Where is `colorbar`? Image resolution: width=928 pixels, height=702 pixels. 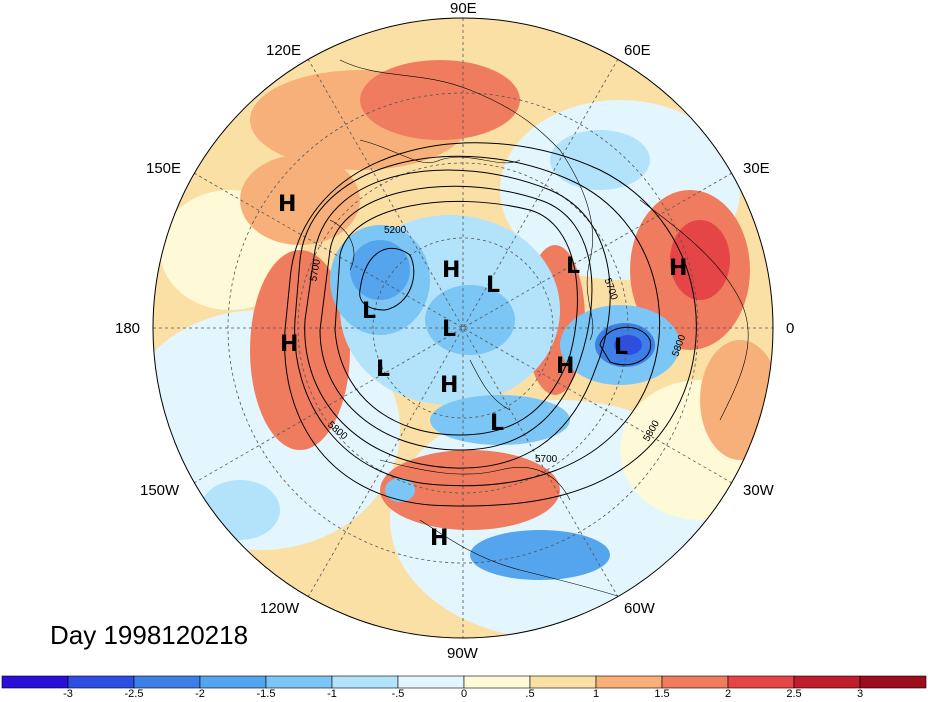
colorbar is located at coordinates (464, 682).